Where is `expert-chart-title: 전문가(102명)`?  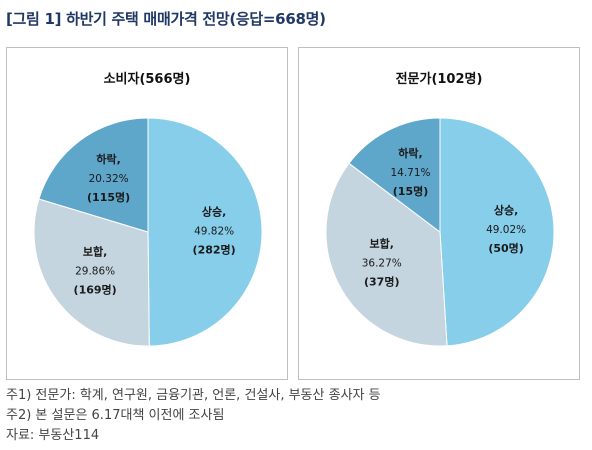
expert-chart-title: 전문가(102명) is located at coordinates (439, 79).